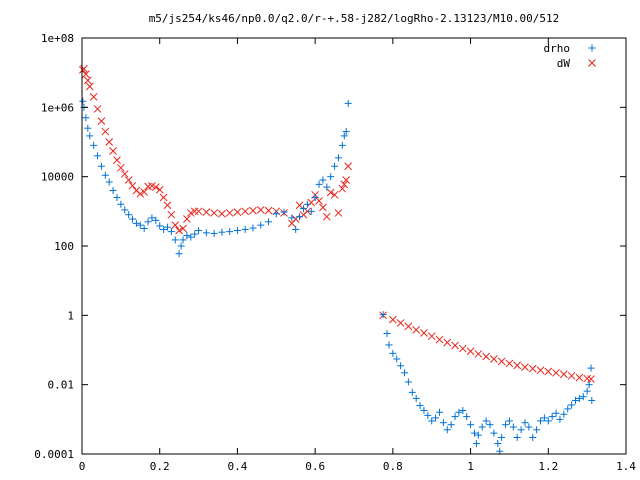 This screenshot has width=640, height=480. I want to click on x-tick-label: 0.2, so click(160, 466).